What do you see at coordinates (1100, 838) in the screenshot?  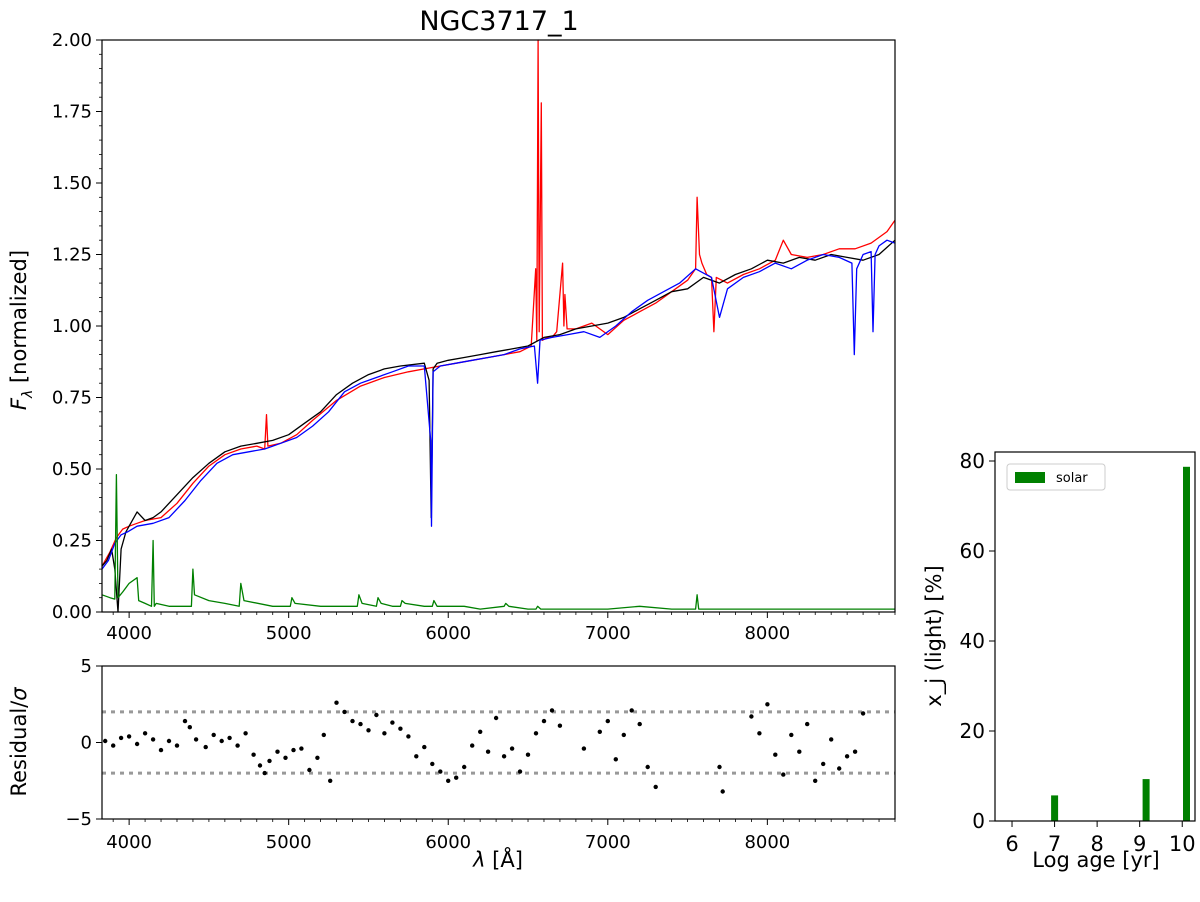 I see `histogram-x-ticks: 6 7 8 9 10` at bounding box center [1100, 838].